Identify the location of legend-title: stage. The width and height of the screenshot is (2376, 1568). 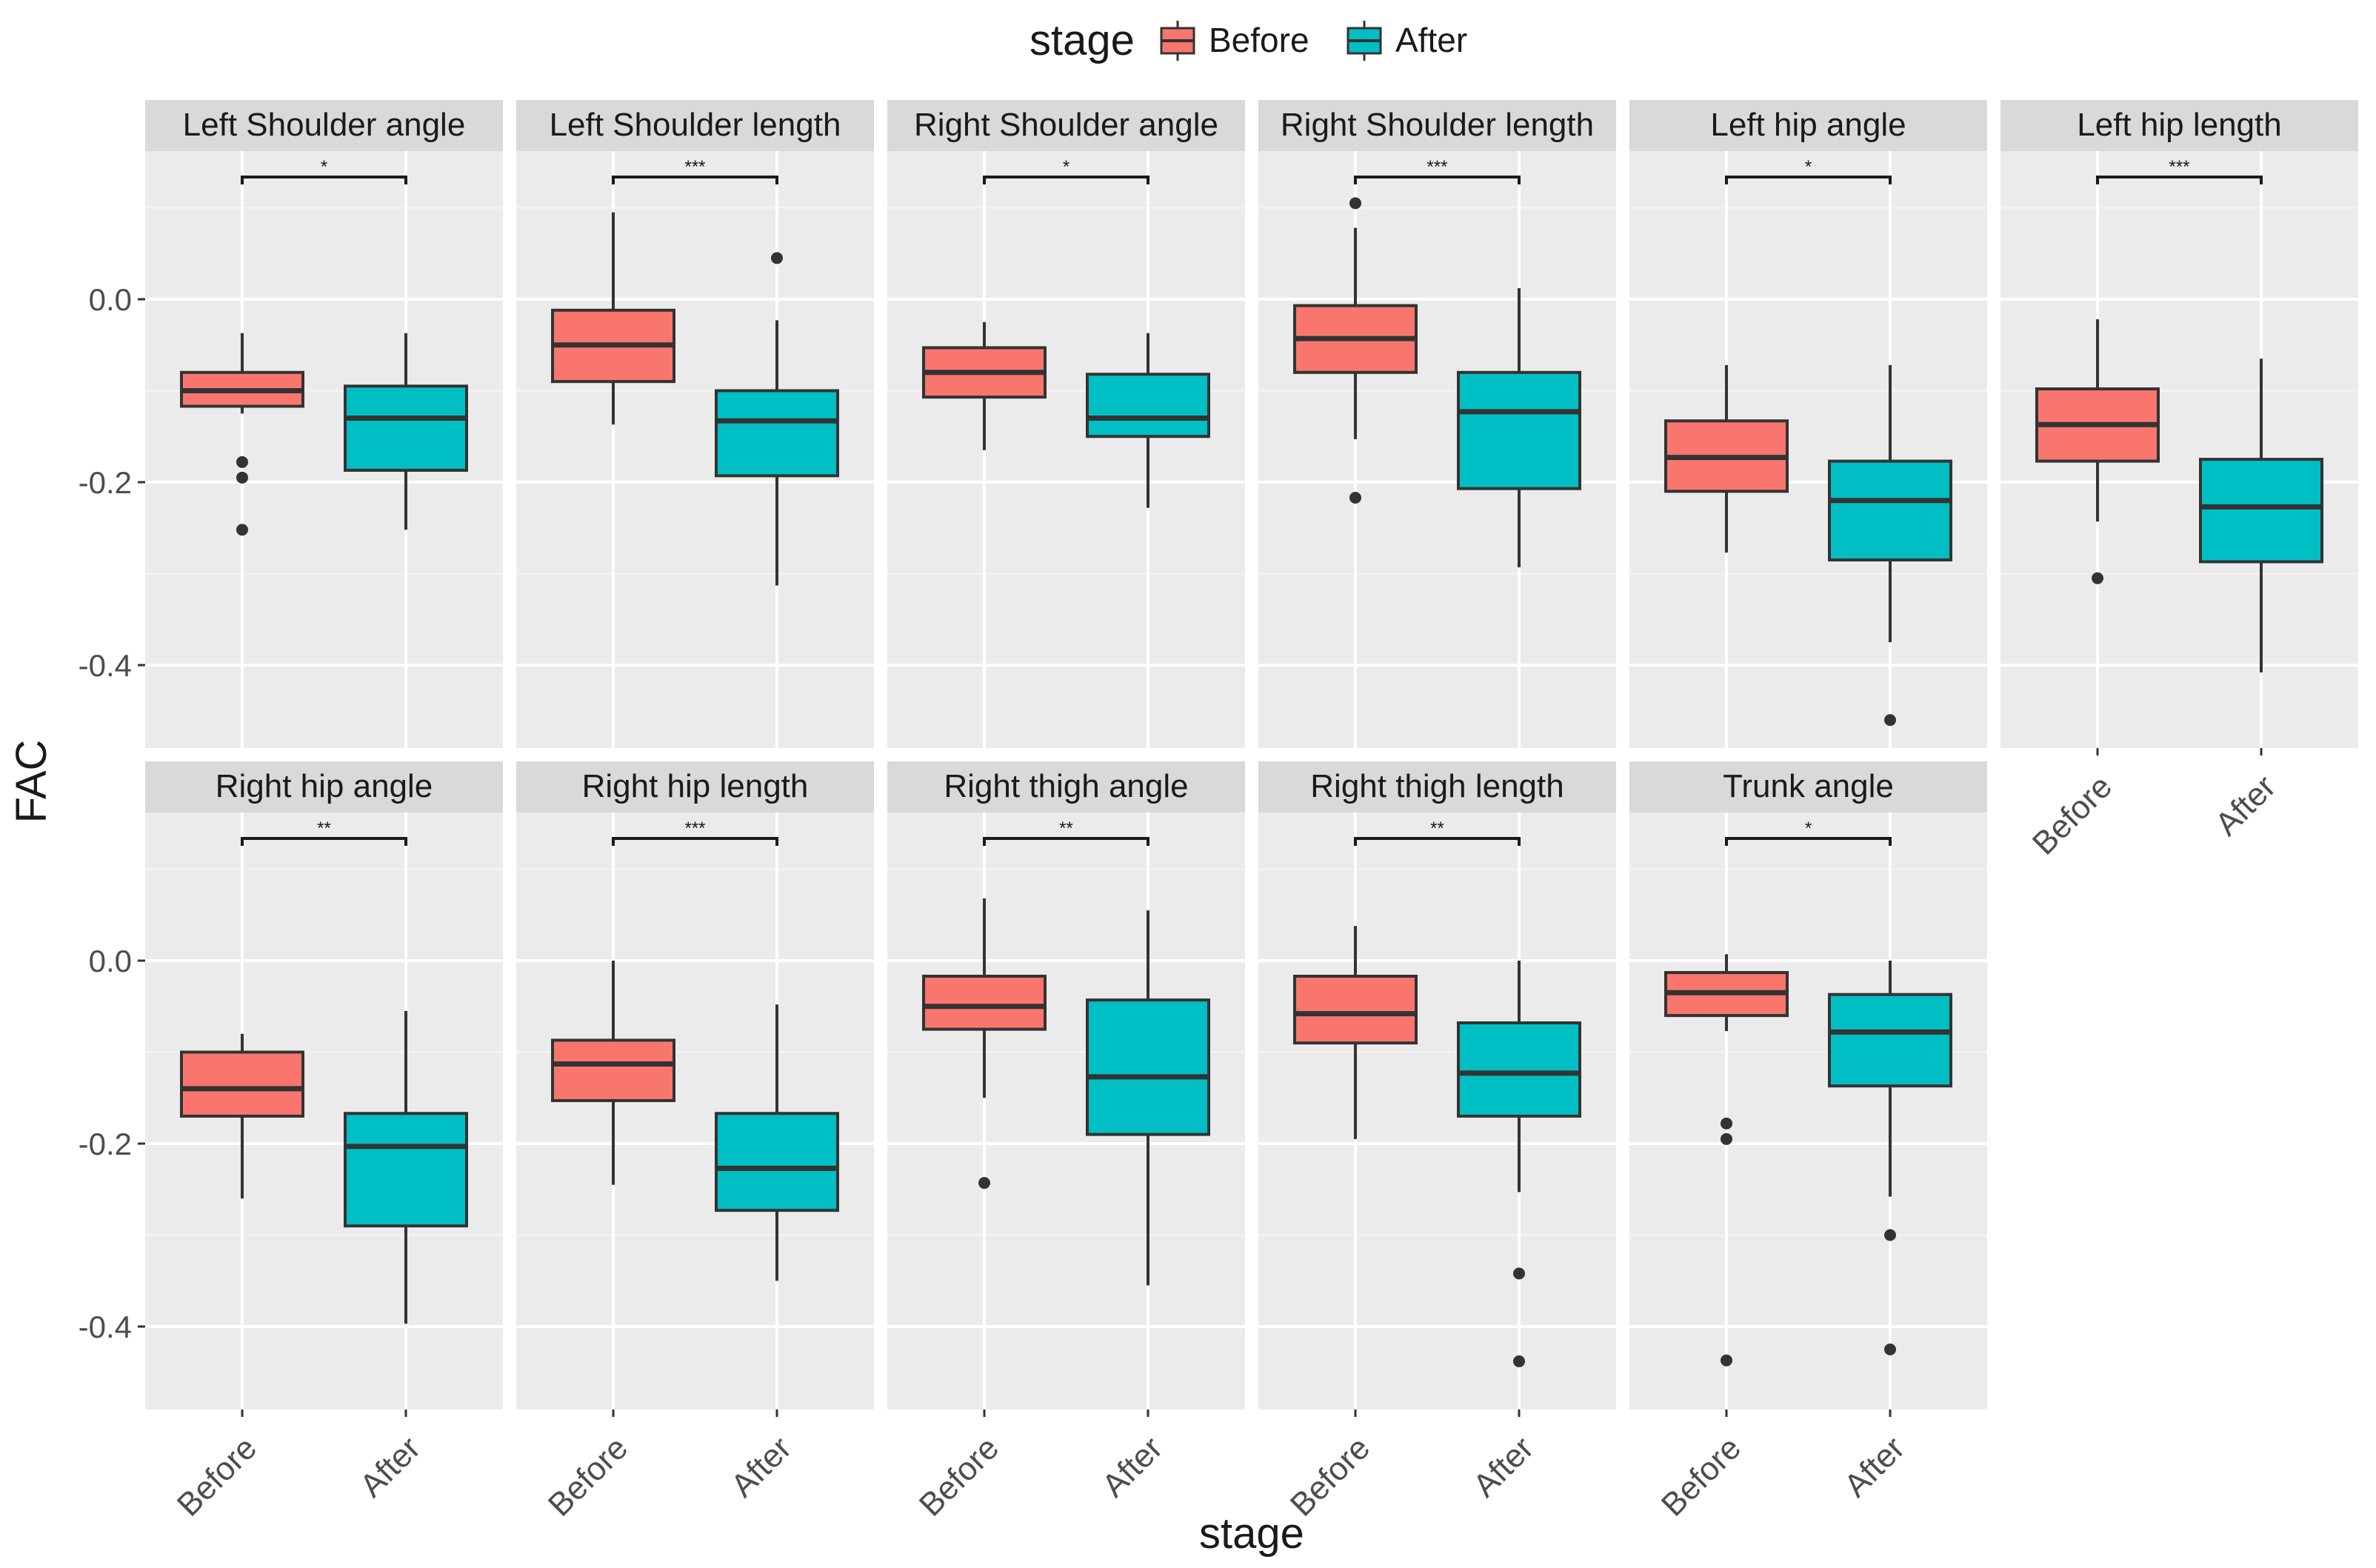
(1082, 40).